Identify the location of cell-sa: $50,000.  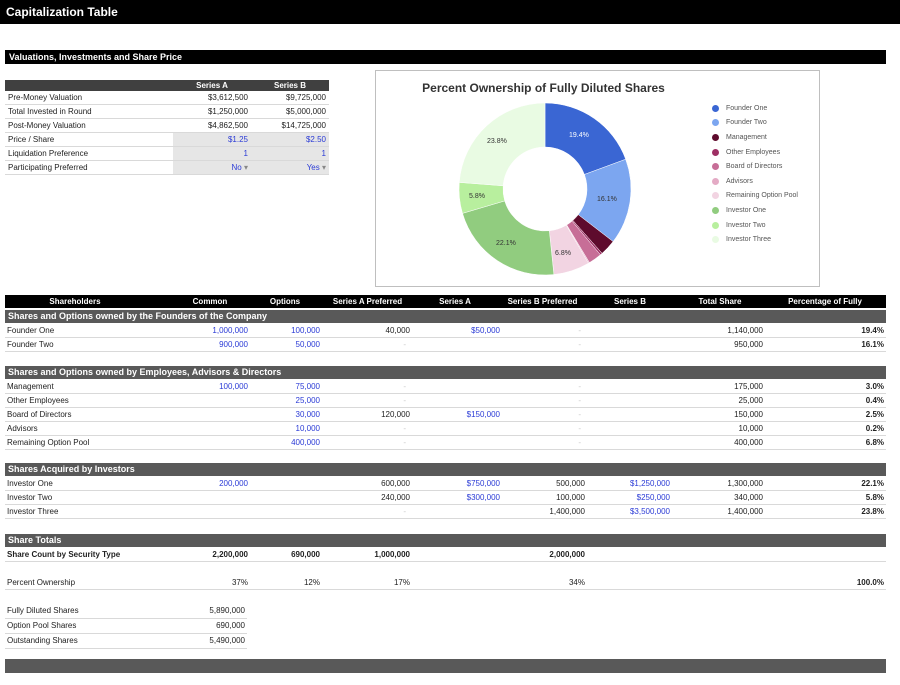
(485, 330).